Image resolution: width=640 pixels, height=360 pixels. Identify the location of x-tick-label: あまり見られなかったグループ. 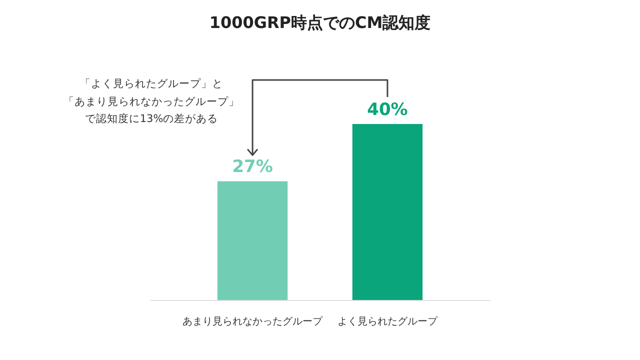
(253, 322).